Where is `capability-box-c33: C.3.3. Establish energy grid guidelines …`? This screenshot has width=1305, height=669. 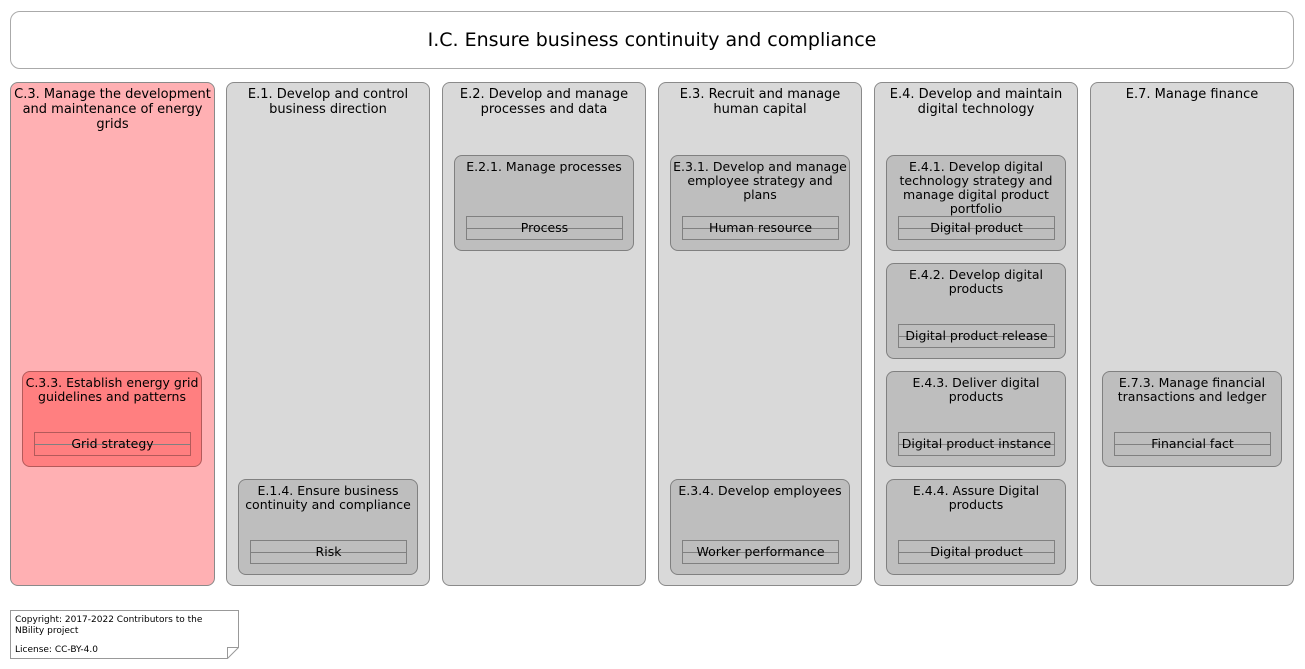 capability-box-c33: C.3.3. Establish energy grid guidelines … is located at coordinates (112, 419).